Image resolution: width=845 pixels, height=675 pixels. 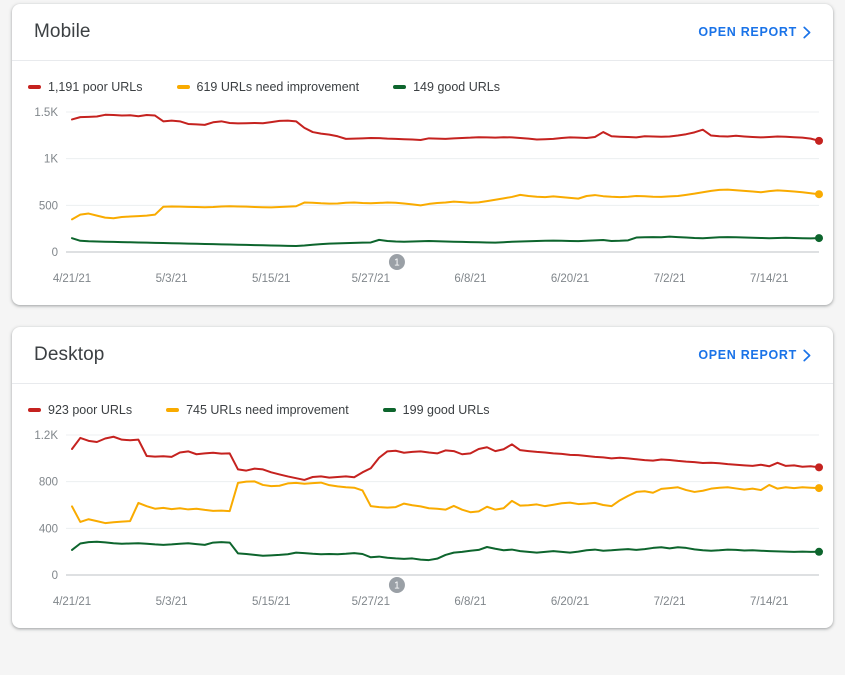 I want to click on mobile-open-report-label: OPEN REPORT, so click(x=747, y=32).